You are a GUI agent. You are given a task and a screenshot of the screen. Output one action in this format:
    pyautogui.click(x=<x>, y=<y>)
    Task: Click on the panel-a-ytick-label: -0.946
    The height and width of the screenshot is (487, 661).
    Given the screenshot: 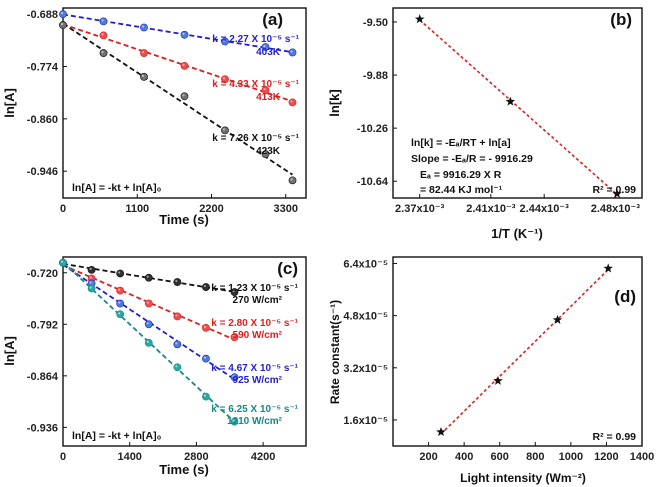 What is the action you would take?
    pyautogui.click(x=42, y=172)
    